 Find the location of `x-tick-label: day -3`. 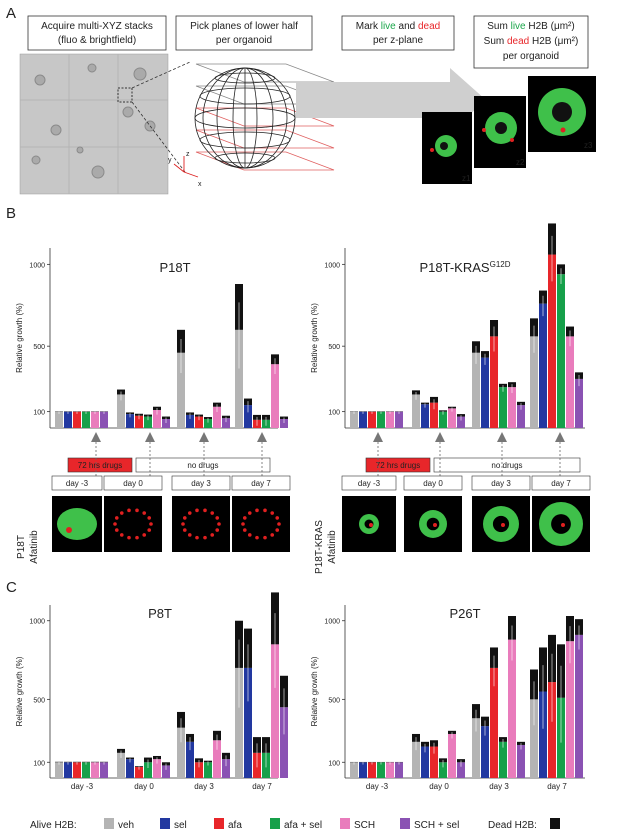

x-tick-label: day -3 is located at coordinates (82, 786).